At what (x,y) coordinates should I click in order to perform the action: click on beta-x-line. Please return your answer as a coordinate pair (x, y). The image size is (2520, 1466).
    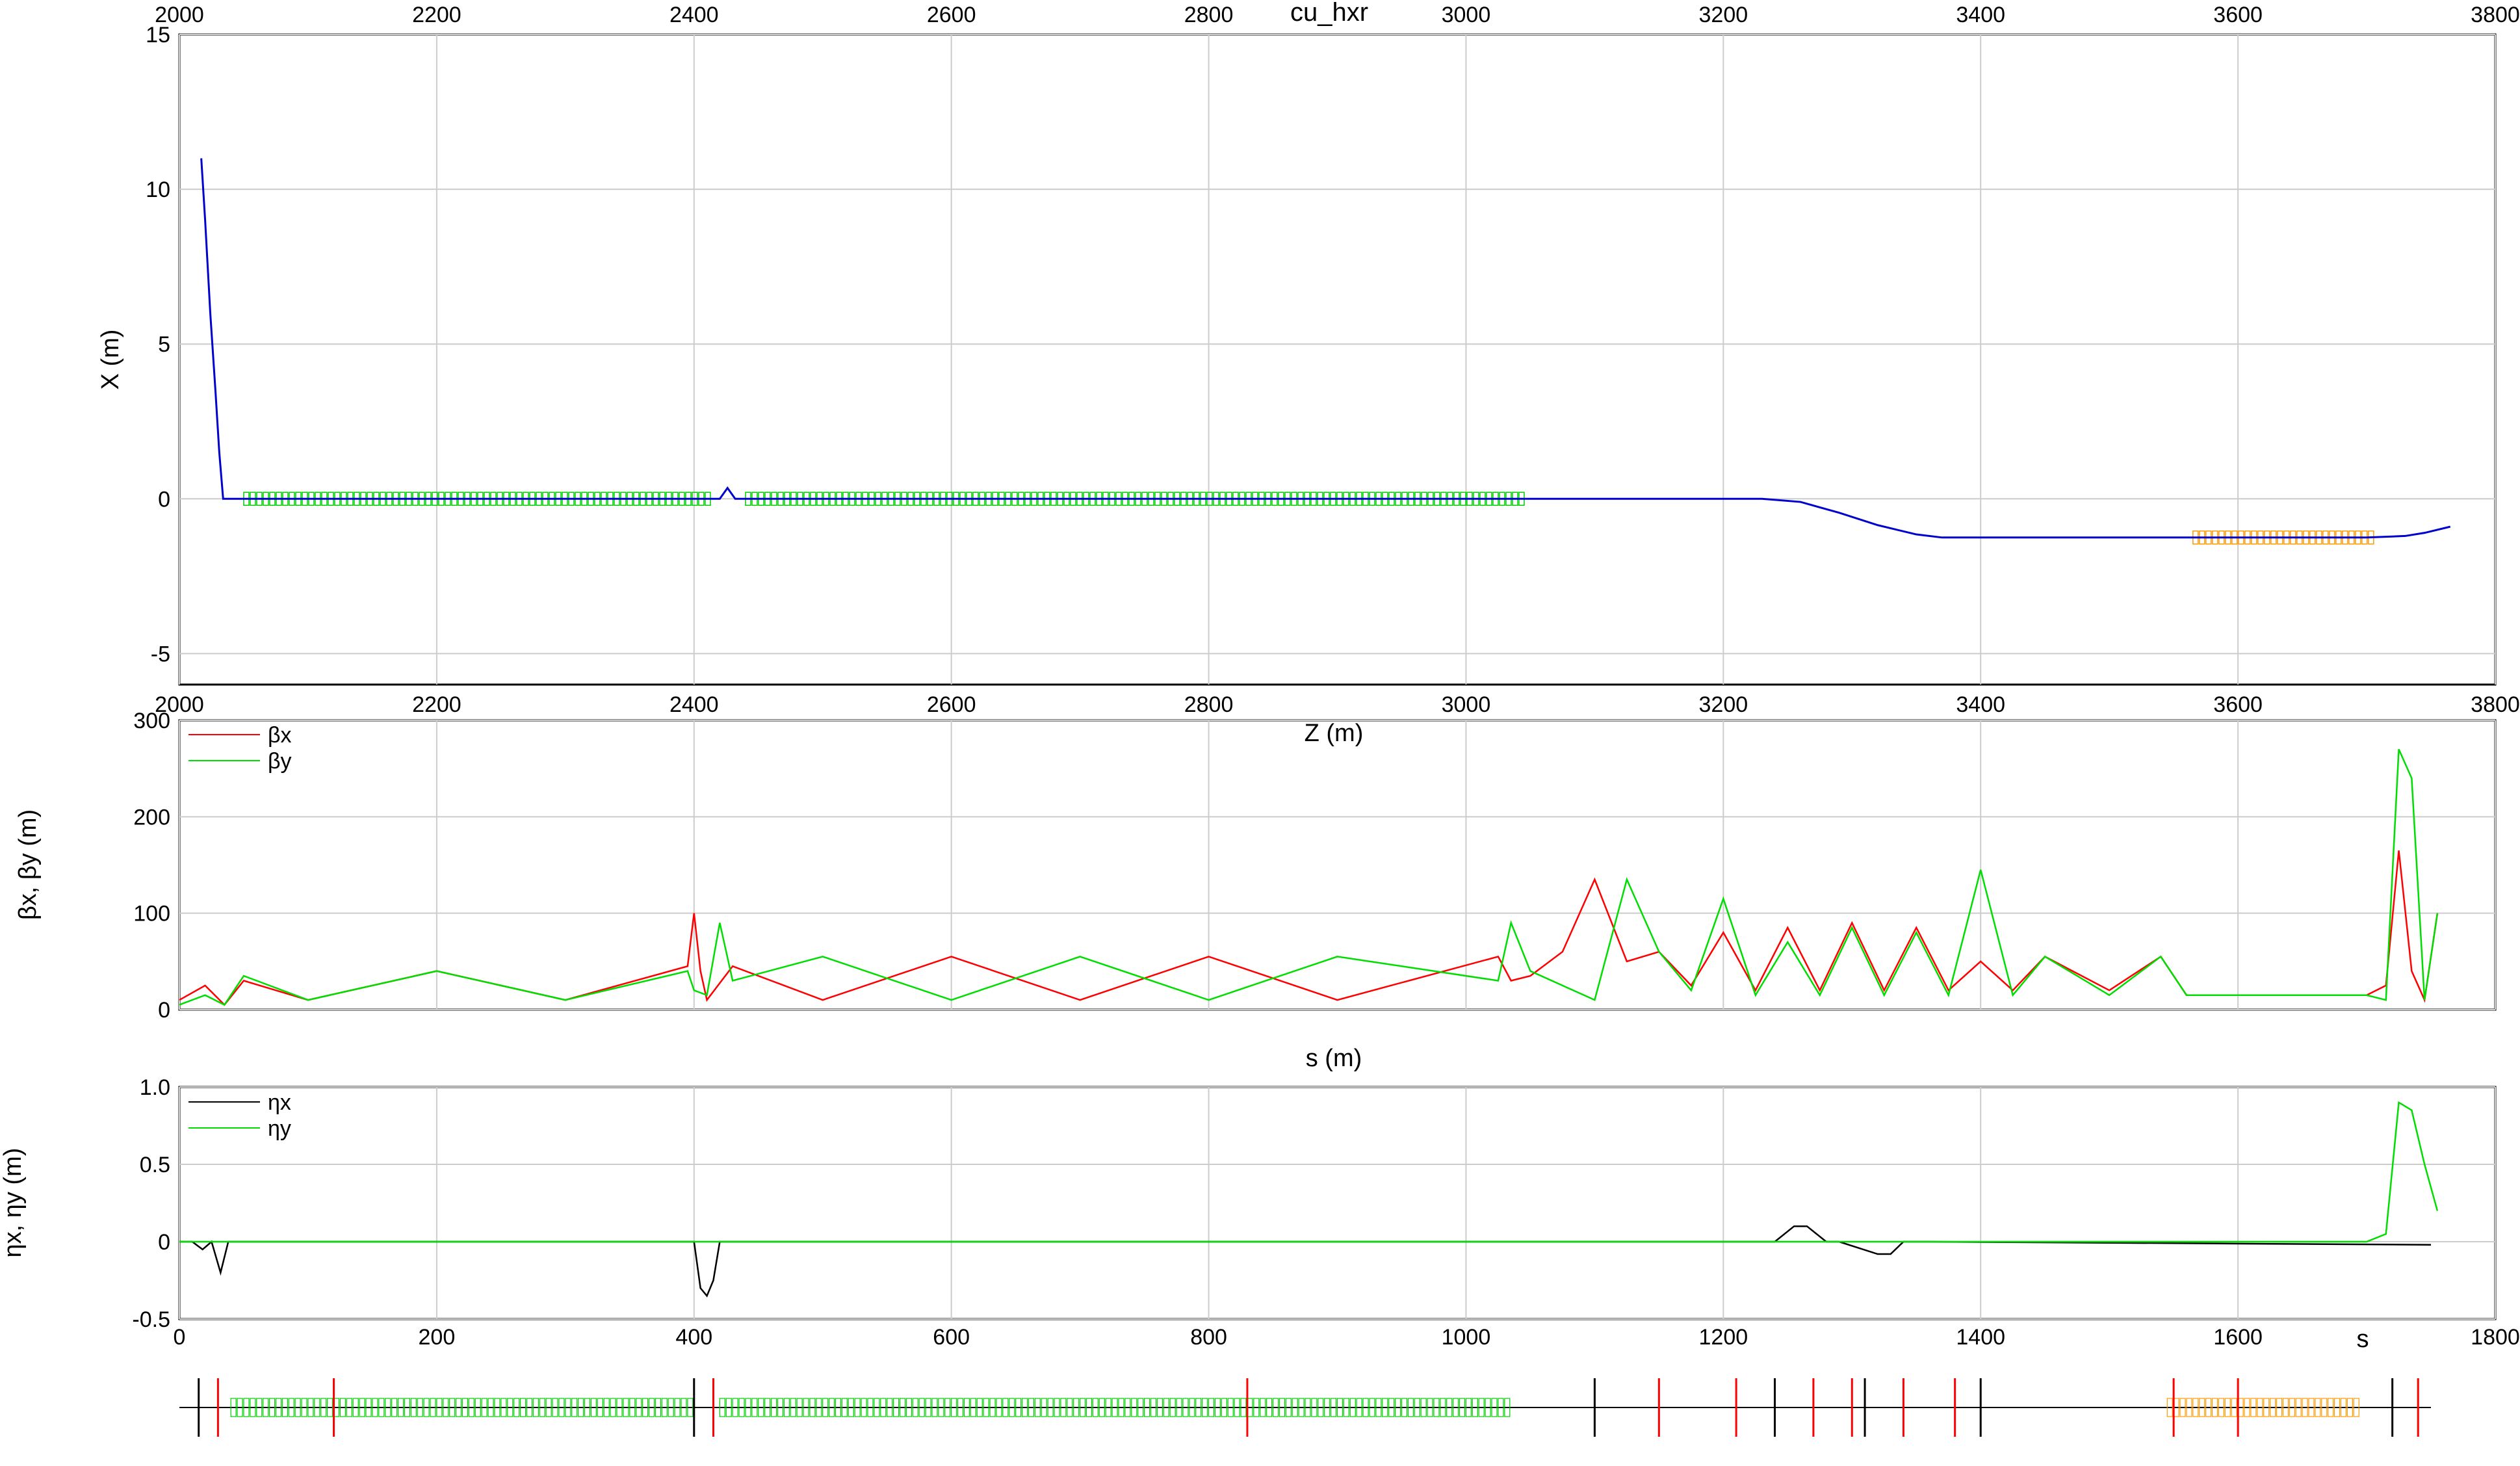
    Looking at the image, I should click on (1309, 928).